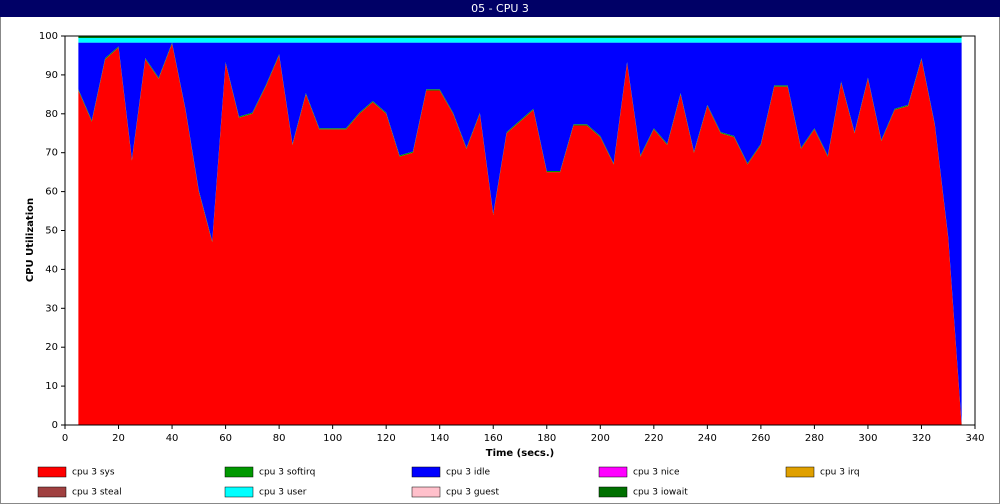 This screenshot has width=1000, height=504. I want to click on legend-label: cpu 3 softirq, so click(287, 473).